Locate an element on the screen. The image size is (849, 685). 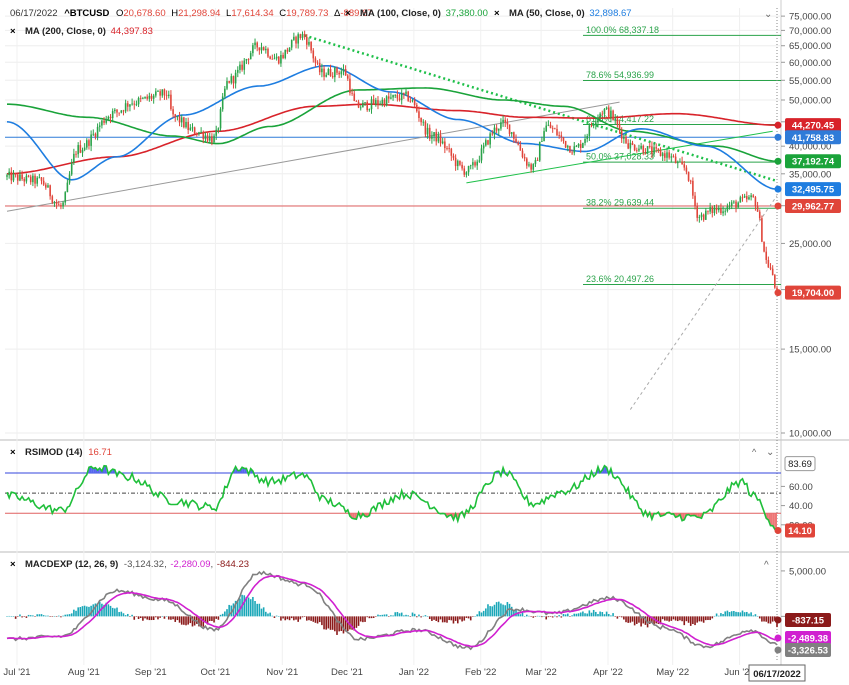
price-panel-collapse-icon: ⌄ is located at coordinates (768, 14).